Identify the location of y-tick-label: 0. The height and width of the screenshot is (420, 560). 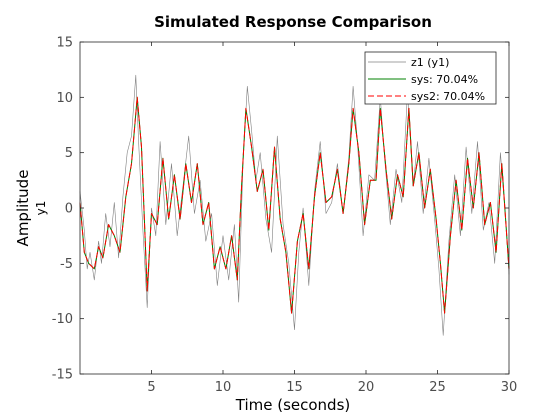
(69, 209).